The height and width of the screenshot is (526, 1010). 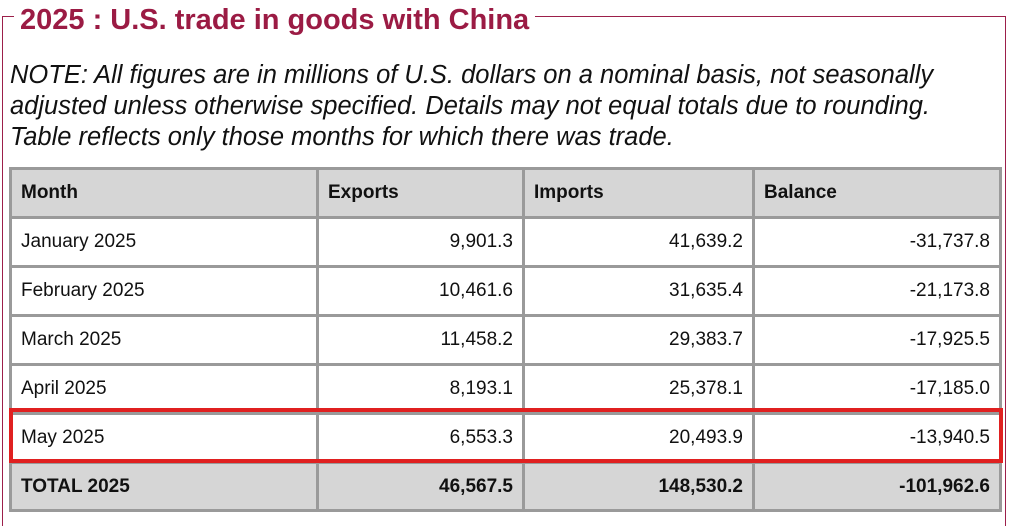 What do you see at coordinates (164, 193) in the screenshot?
I see `column-header-month: Month` at bounding box center [164, 193].